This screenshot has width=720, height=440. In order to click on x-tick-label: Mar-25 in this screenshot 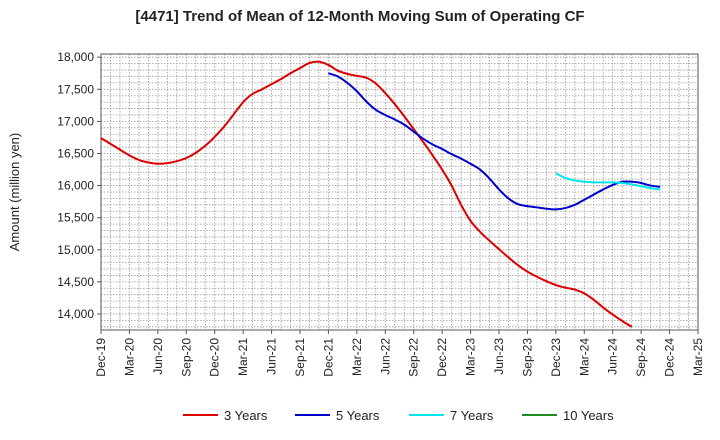, I will do `click(698, 357)`.